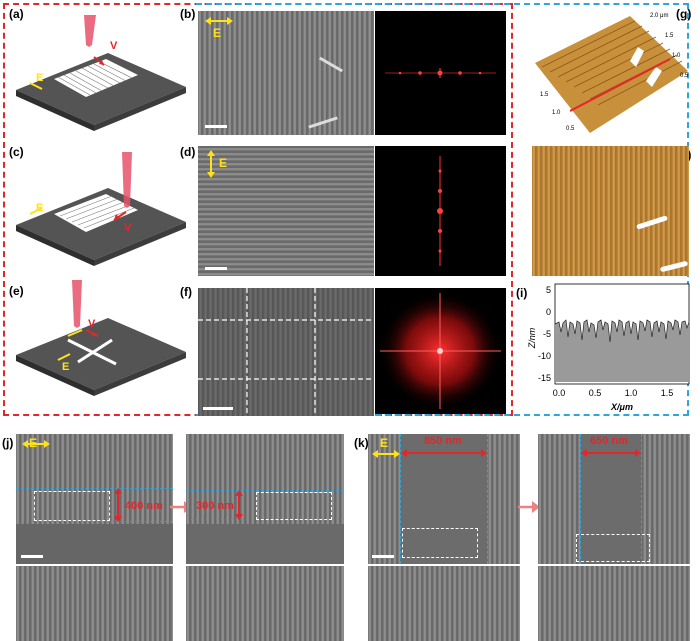  I want to click on afm-image-h, so click(610, 211).